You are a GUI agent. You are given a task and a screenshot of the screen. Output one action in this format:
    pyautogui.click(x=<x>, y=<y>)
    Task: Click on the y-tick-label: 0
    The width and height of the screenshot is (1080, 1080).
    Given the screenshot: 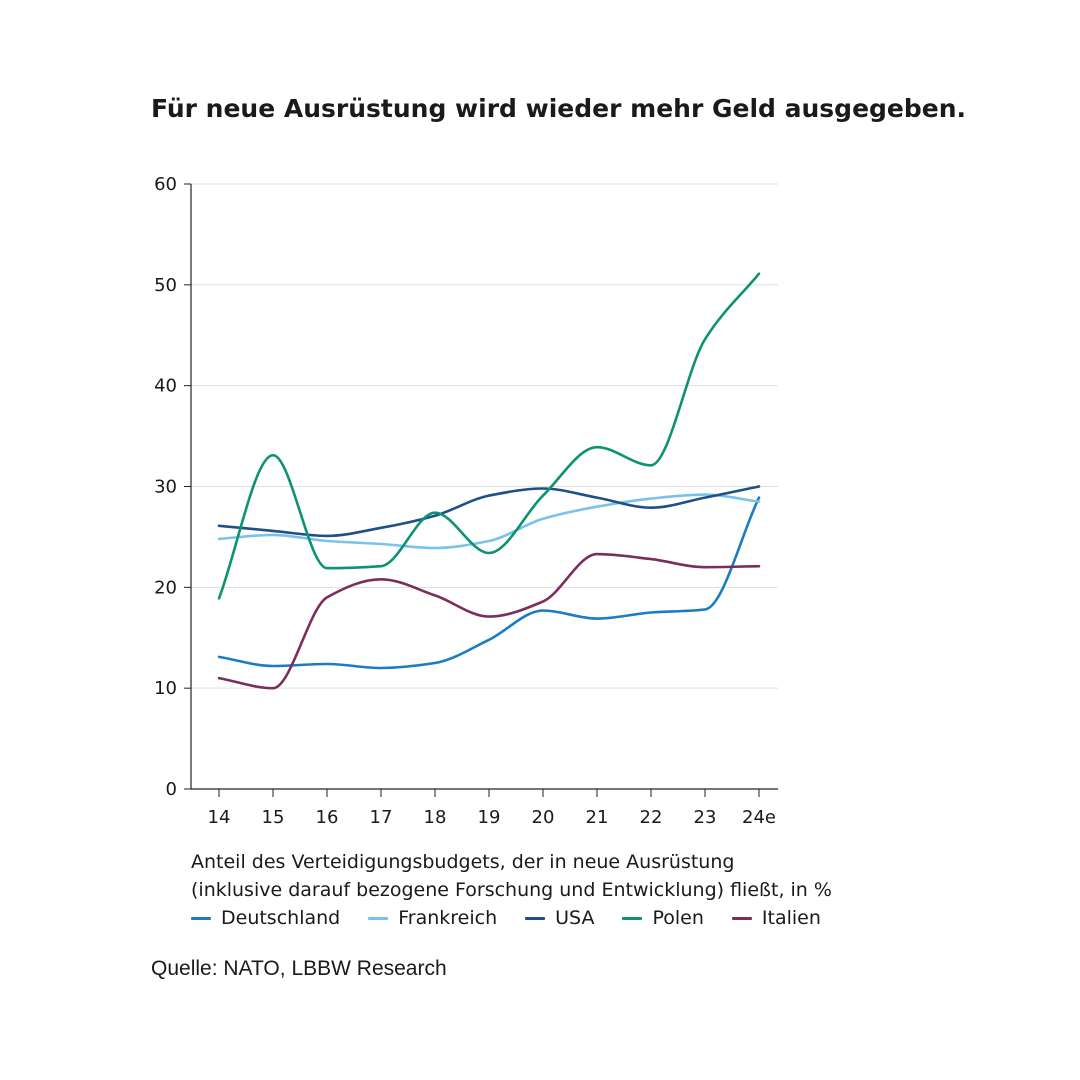 What is the action you would take?
    pyautogui.click(x=171, y=789)
    